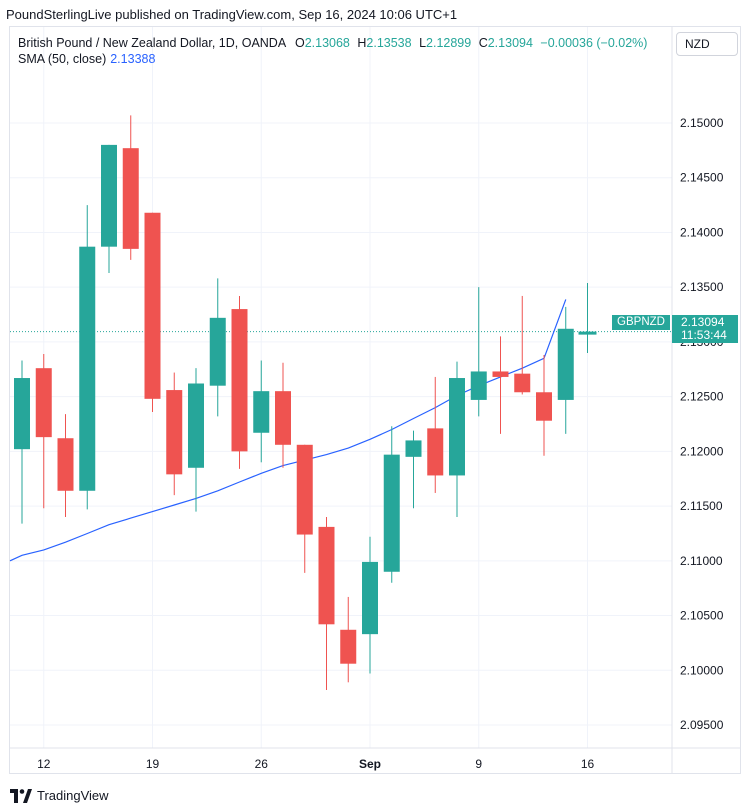 The height and width of the screenshot is (812, 754). Describe the element at coordinates (702, 616) in the screenshot. I see `y-tick-label: 2.10500` at that location.